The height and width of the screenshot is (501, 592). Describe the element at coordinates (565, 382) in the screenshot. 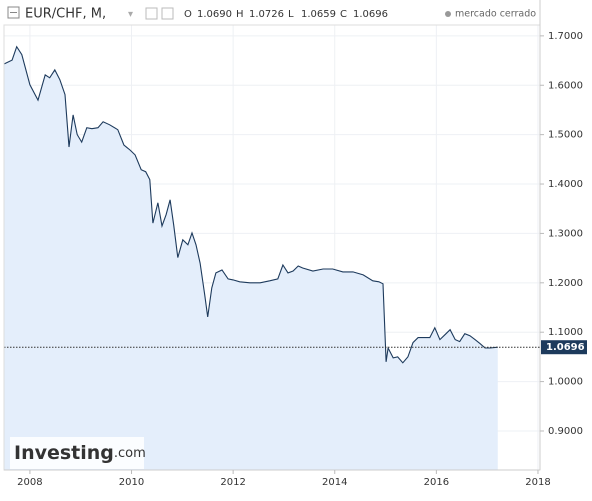

I see `y-tick-label: 1.0000` at that location.